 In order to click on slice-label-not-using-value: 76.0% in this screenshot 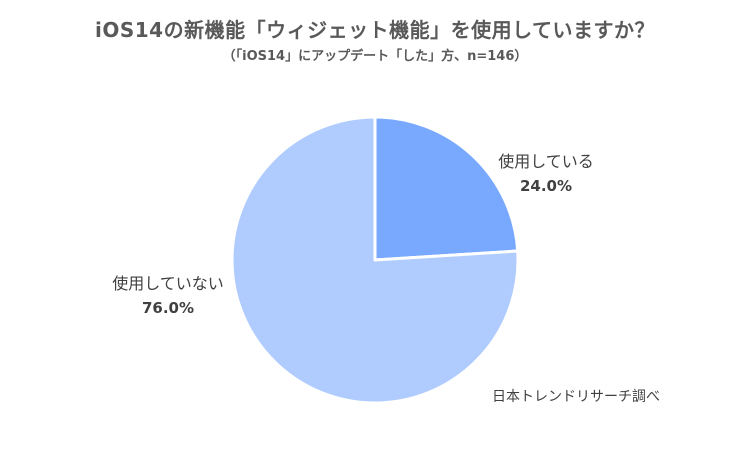, I will do `click(168, 308)`.